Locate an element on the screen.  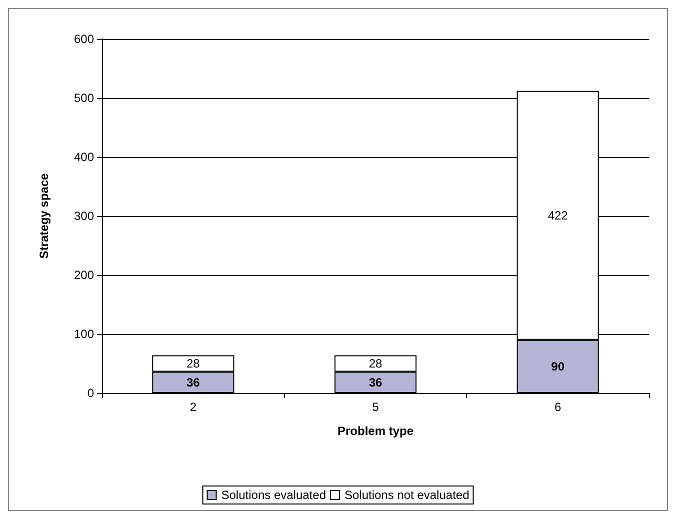
x-axis-title: Problem type is located at coordinates (375, 431).